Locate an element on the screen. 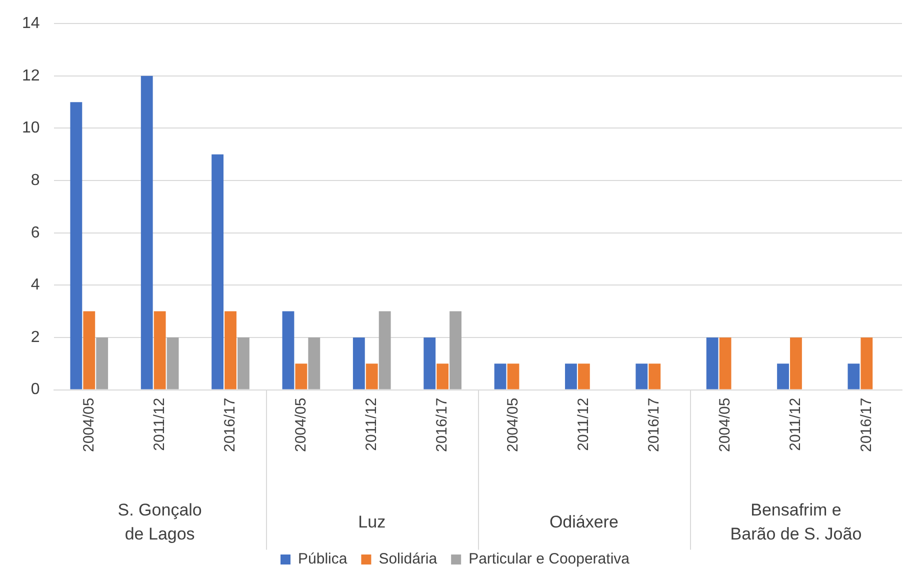 Image resolution: width=906 pixels, height=577 pixels. text: Bensafrim e Barão de S. João is located at coordinates (796, 522).